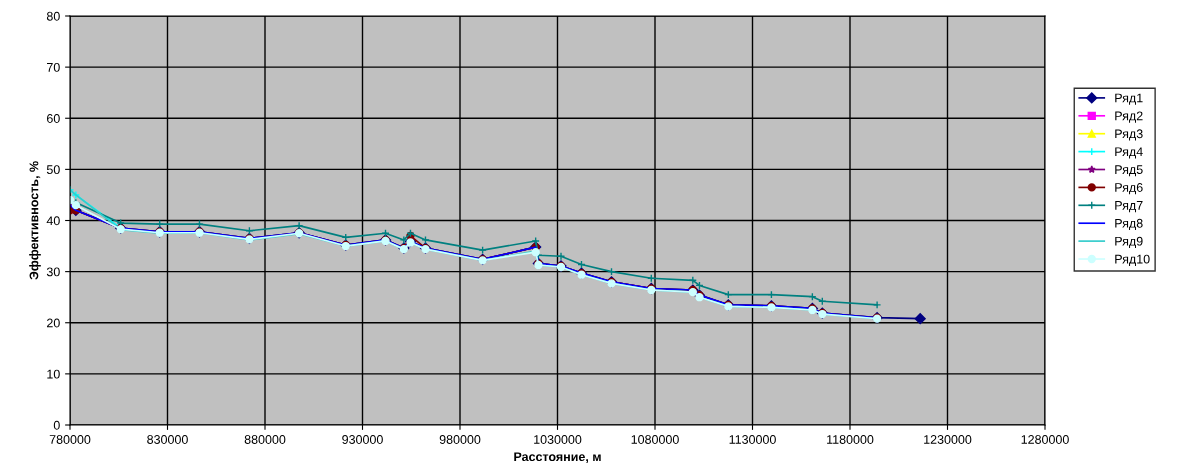  Describe the element at coordinates (53, 221) in the screenshot. I see `y-tick-label: 40` at that location.